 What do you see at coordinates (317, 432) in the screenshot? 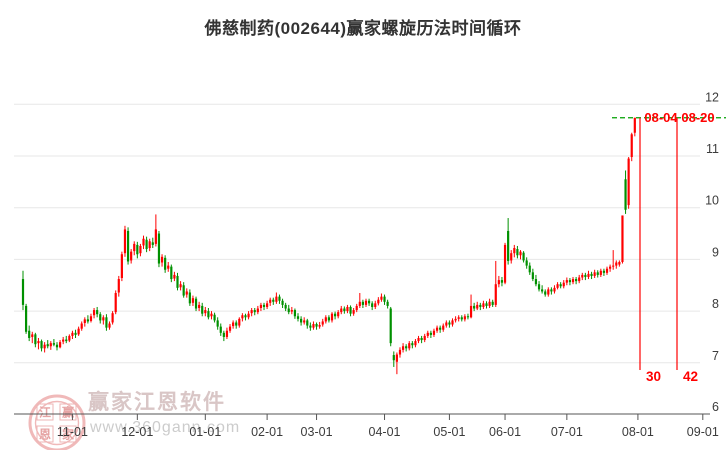
I see `svg-text: 03-01` at bounding box center [317, 432].